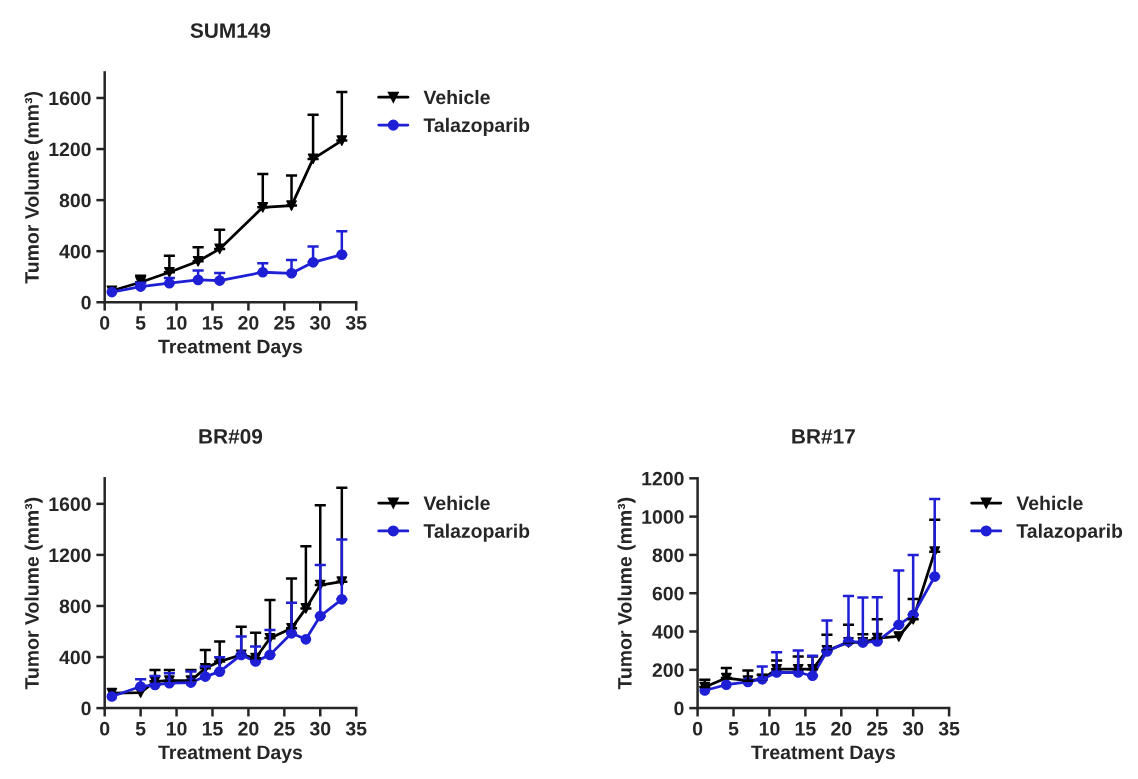  What do you see at coordinates (231, 436) in the screenshot?
I see `chart-title: BR#09` at bounding box center [231, 436].